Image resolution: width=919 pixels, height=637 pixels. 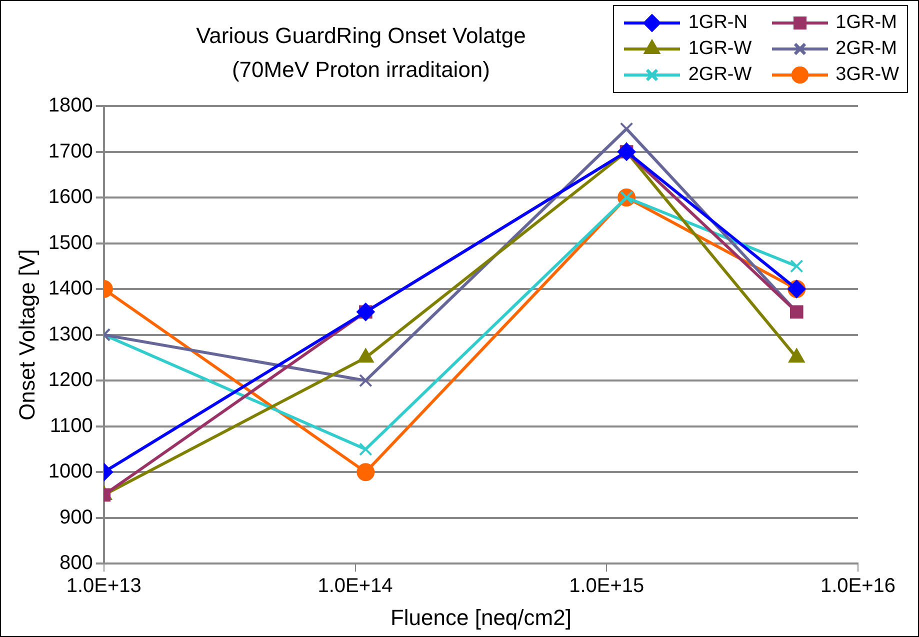 What do you see at coordinates (76, 517) in the screenshot?
I see `y-tick-label: 900` at bounding box center [76, 517].